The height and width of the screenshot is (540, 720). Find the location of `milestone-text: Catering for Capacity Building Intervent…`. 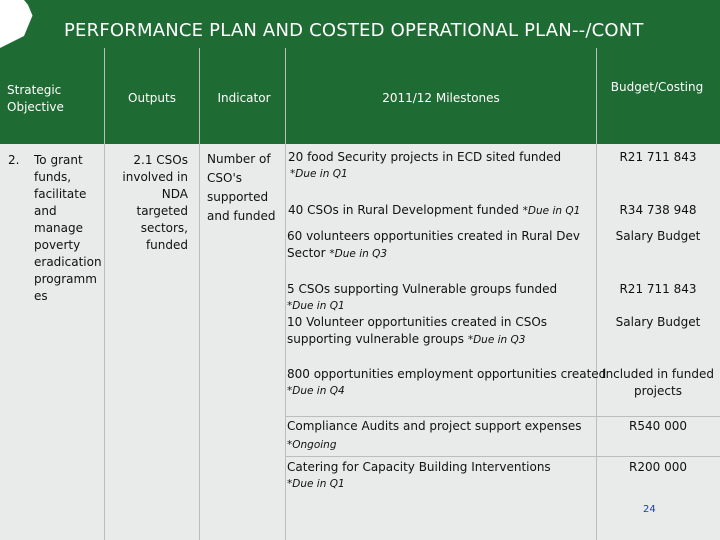

milestone-text: Catering for Capacity Building Intervent… is located at coordinates (419, 467).